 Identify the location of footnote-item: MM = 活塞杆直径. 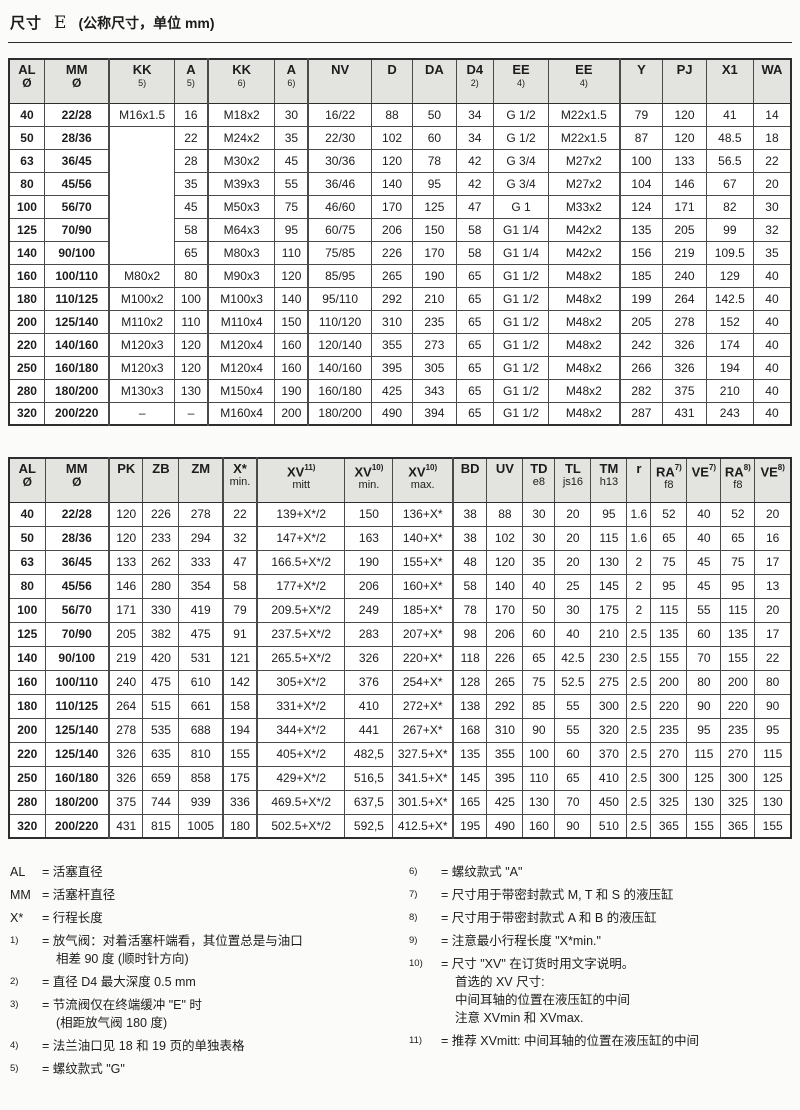
(205, 895).